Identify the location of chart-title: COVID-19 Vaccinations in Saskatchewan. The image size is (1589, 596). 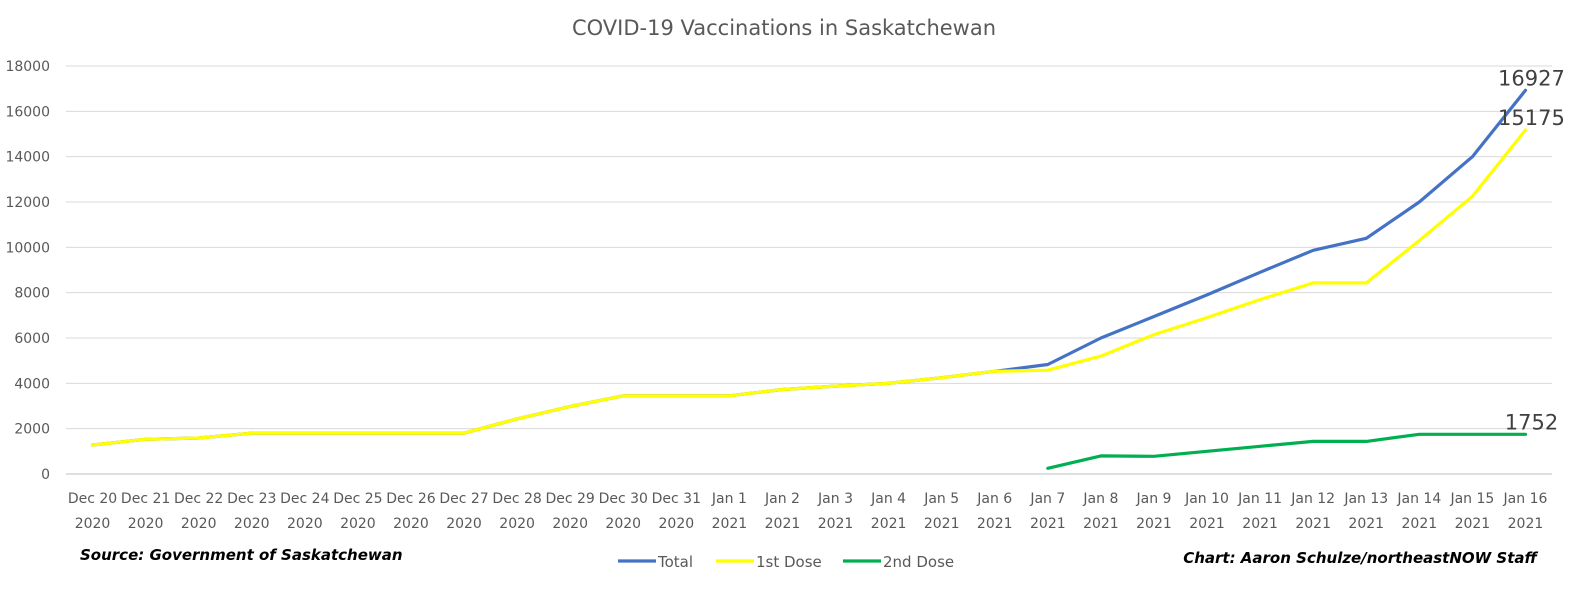
(784, 28).